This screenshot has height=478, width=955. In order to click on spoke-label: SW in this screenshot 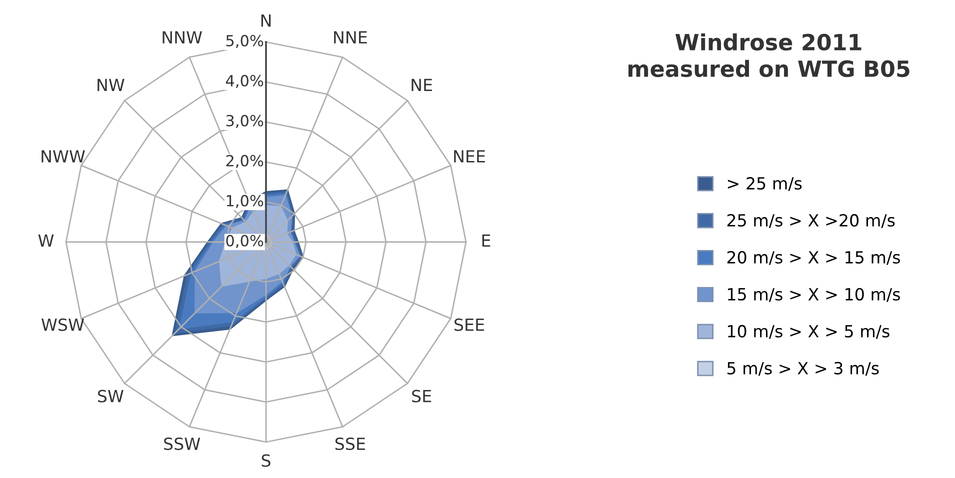, I will do `click(111, 396)`.